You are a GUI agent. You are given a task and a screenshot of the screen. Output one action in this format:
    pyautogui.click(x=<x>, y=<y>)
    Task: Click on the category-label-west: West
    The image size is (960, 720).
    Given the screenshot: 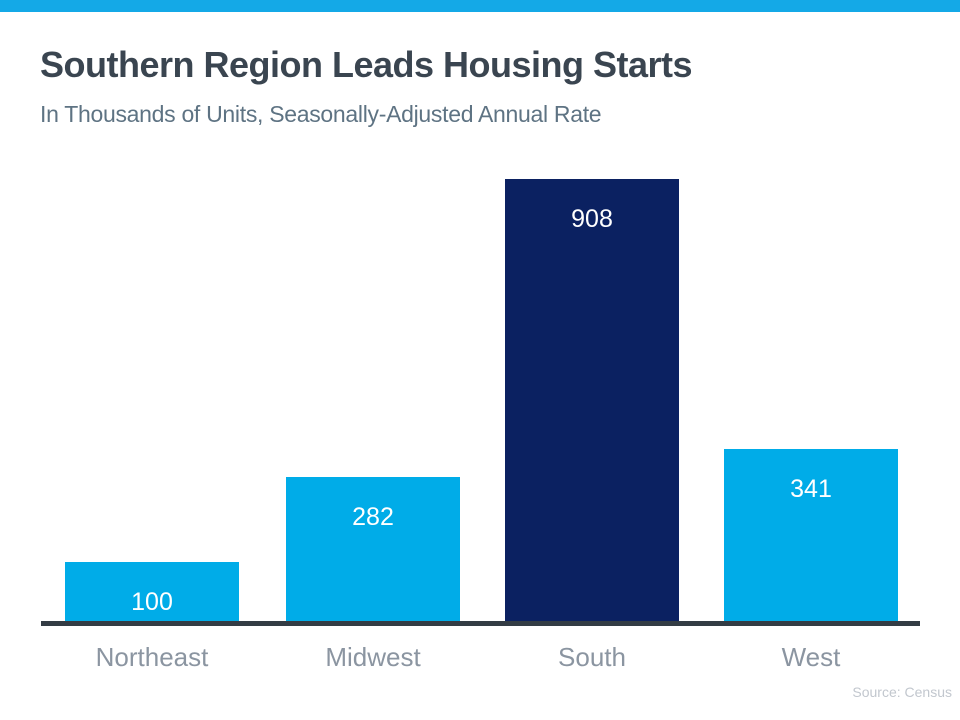 What is the action you would take?
    pyautogui.click(x=811, y=657)
    